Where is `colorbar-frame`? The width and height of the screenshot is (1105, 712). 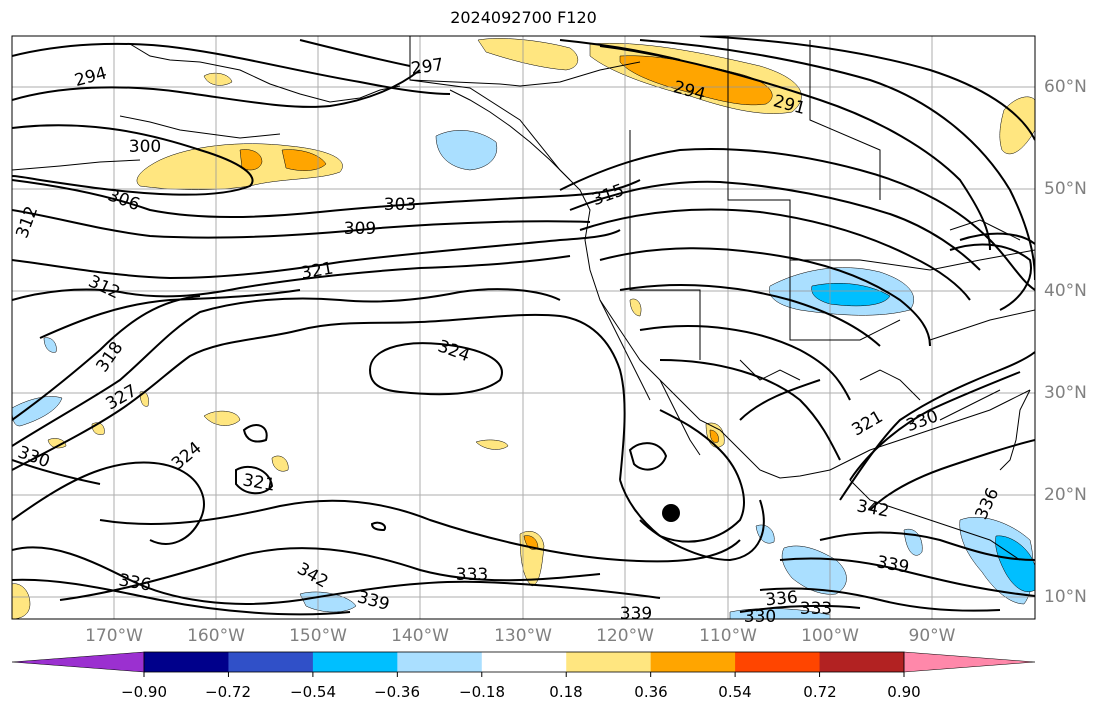 colorbar-frame is located at coordinates (524, 662).